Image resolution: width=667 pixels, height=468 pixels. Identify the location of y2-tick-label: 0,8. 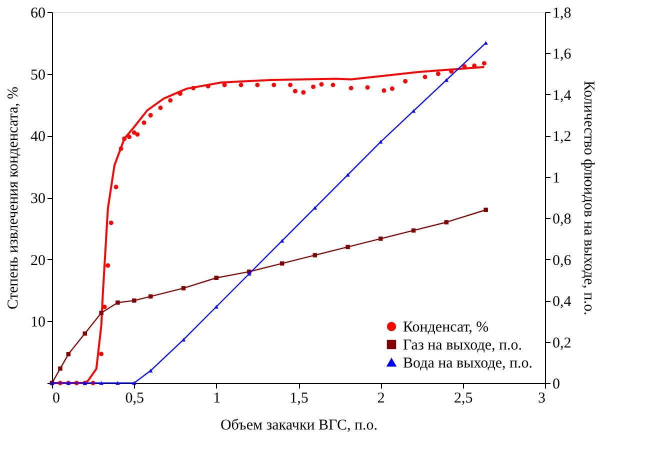
(562, 220).